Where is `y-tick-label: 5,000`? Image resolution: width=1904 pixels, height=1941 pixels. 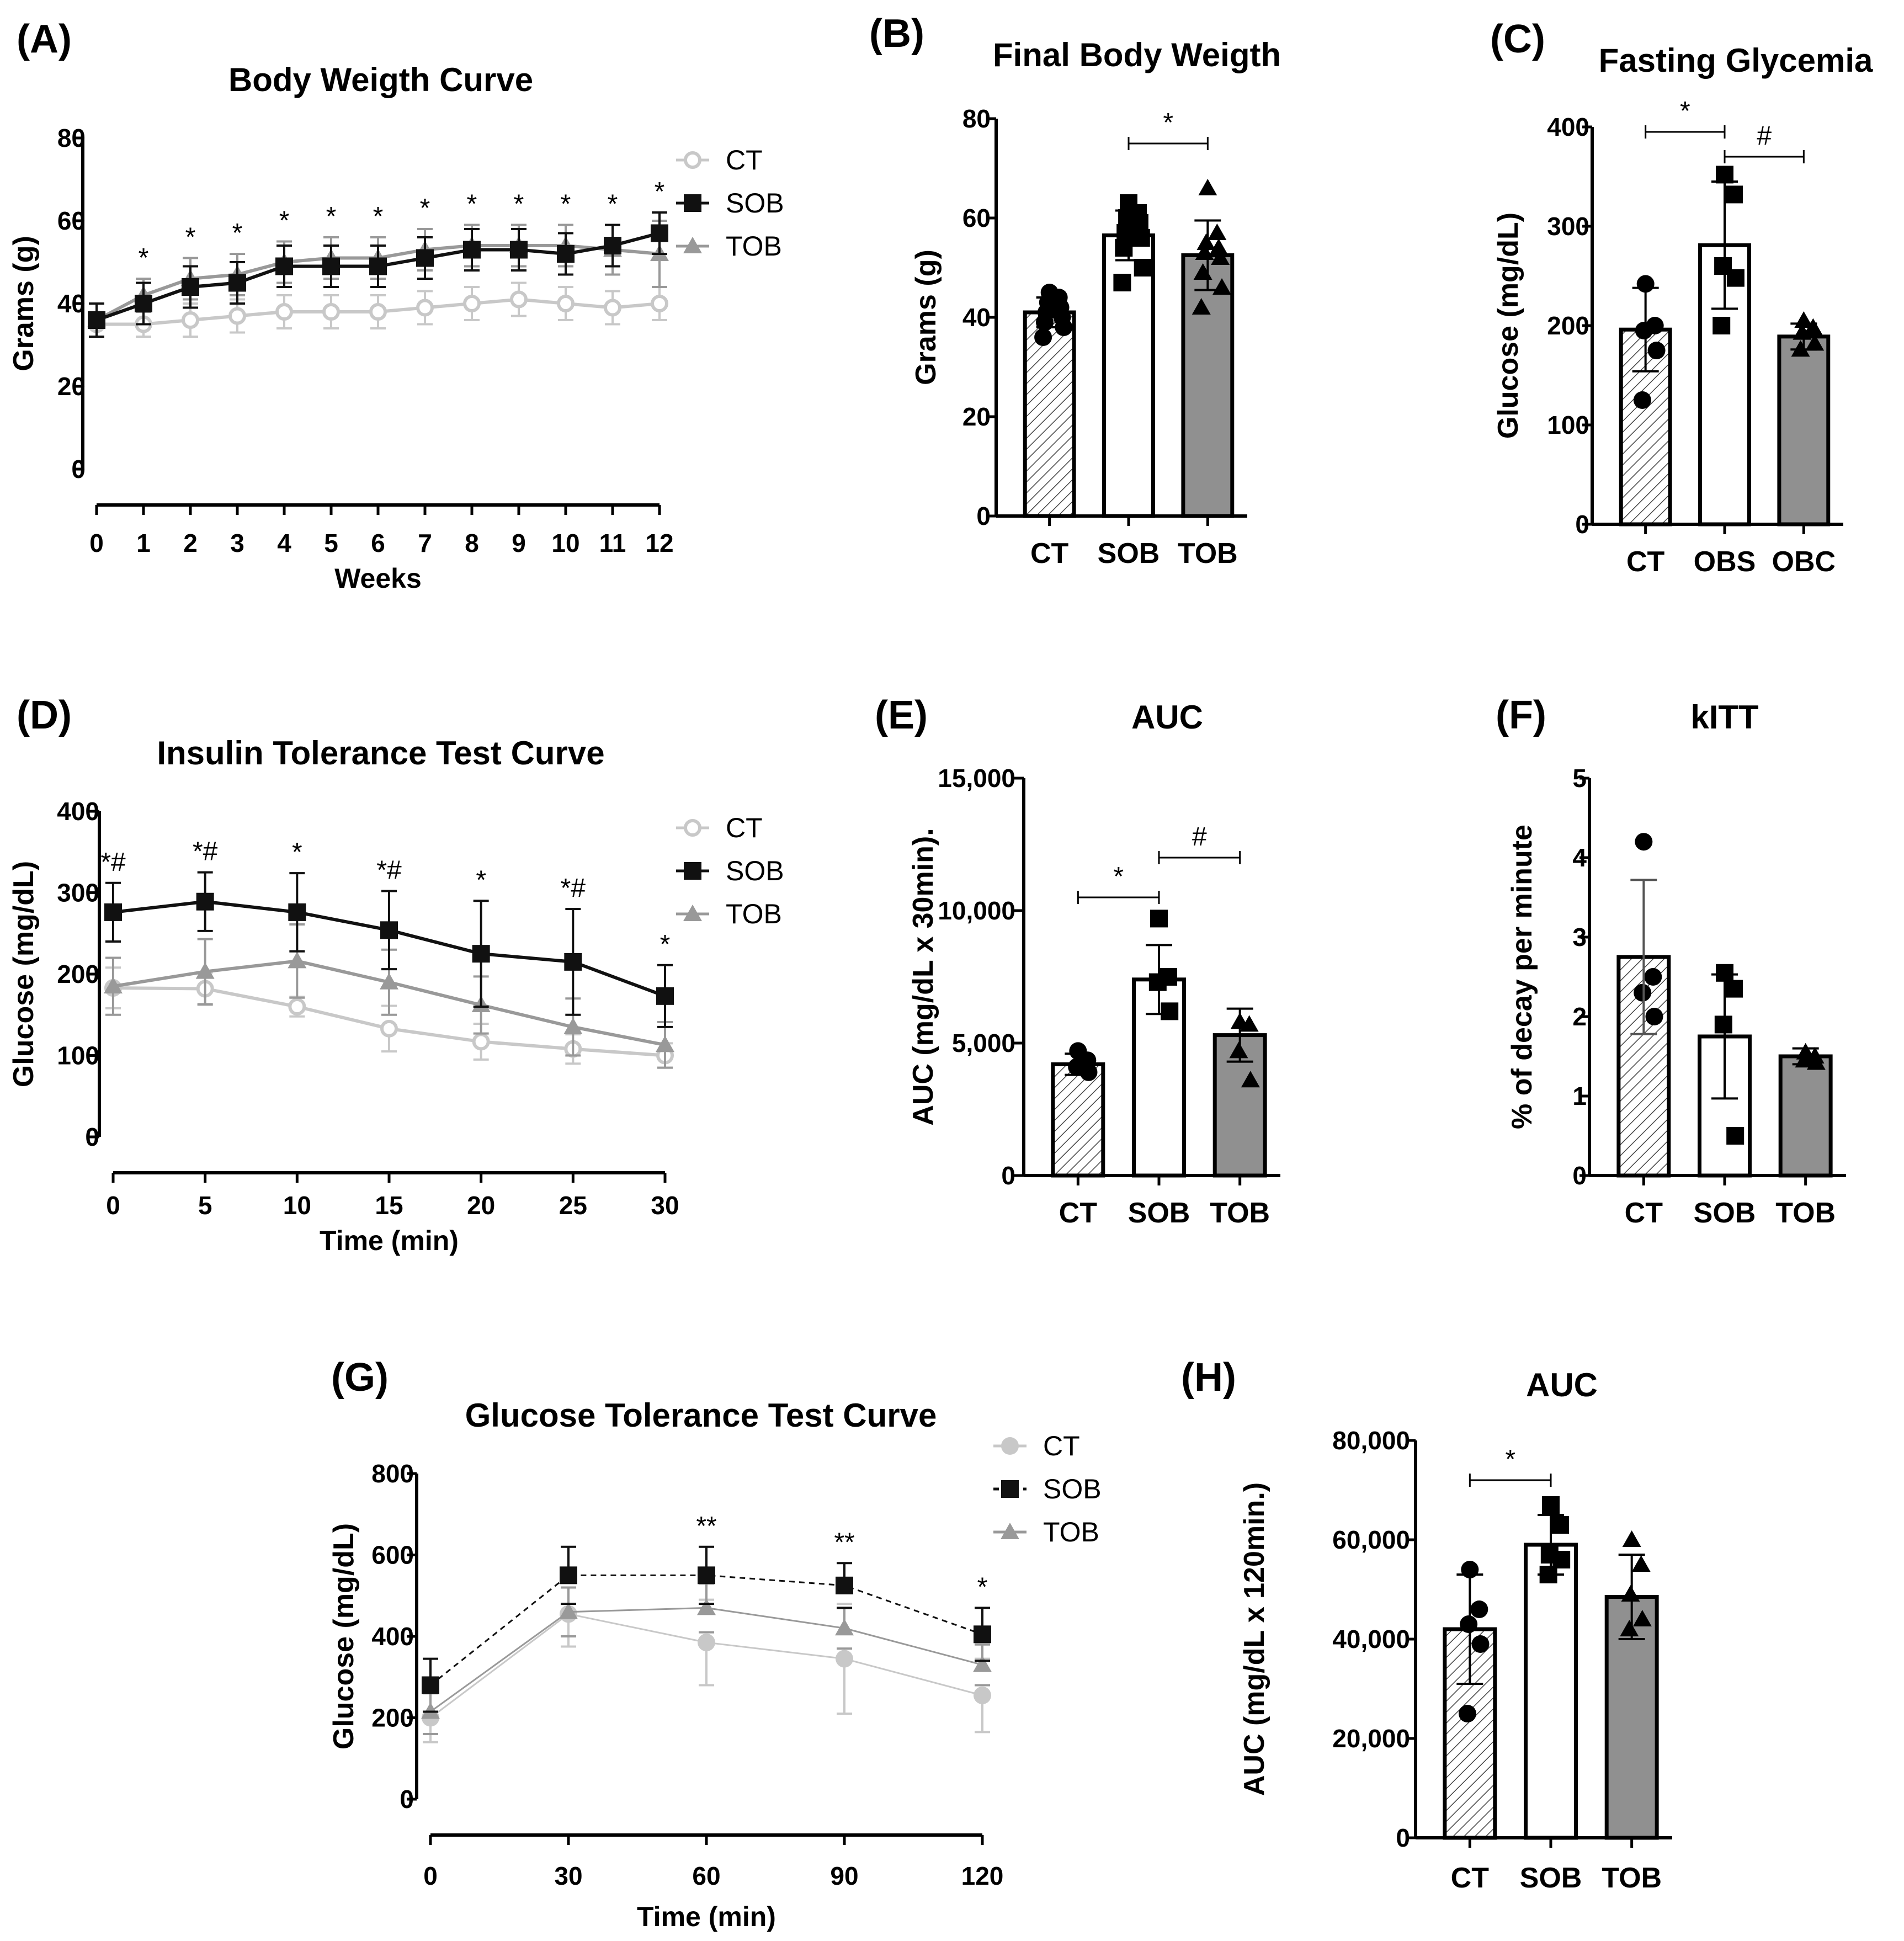
y-tick-label: 5,000 is located at coordinates (983, 1043).